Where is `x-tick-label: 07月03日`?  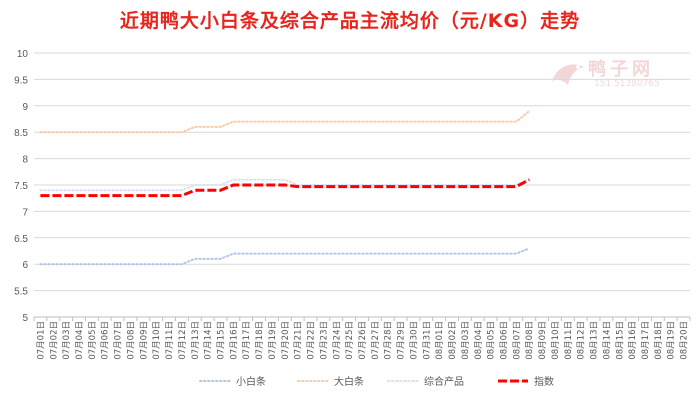
x-tick-label: 07月03日 is located at coordinates (67, 340).